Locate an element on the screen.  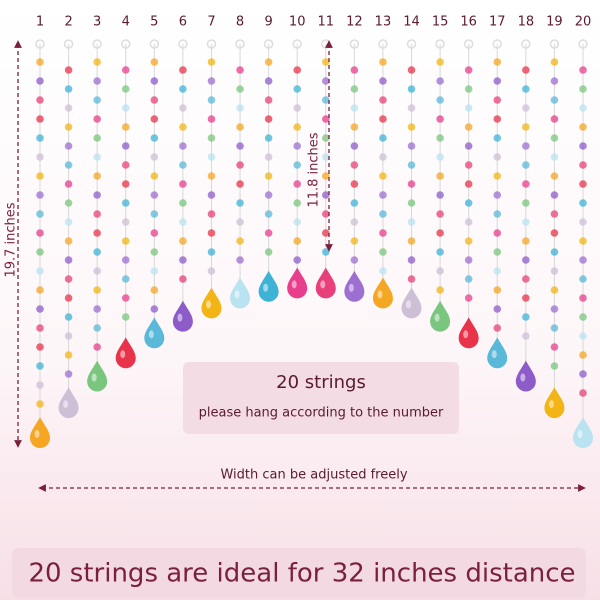
string-number: 14 is located at coordinates (411, 22).